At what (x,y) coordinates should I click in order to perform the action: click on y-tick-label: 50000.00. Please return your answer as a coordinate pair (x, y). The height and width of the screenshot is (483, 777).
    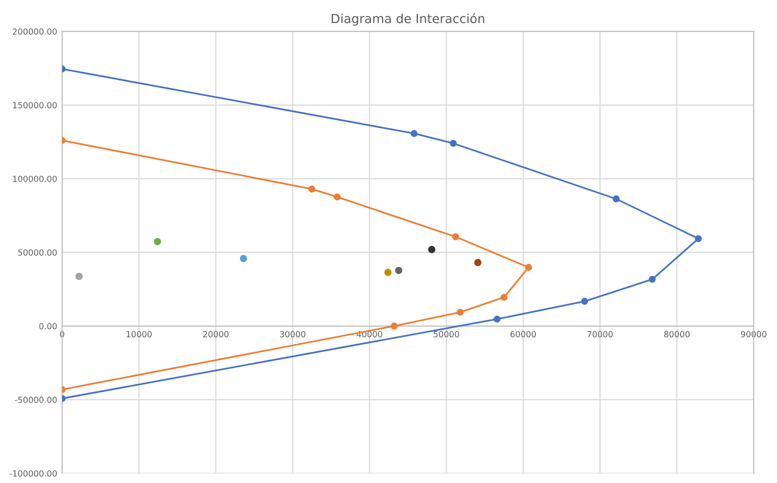
    Looking at the image, I should click on (37, 252).